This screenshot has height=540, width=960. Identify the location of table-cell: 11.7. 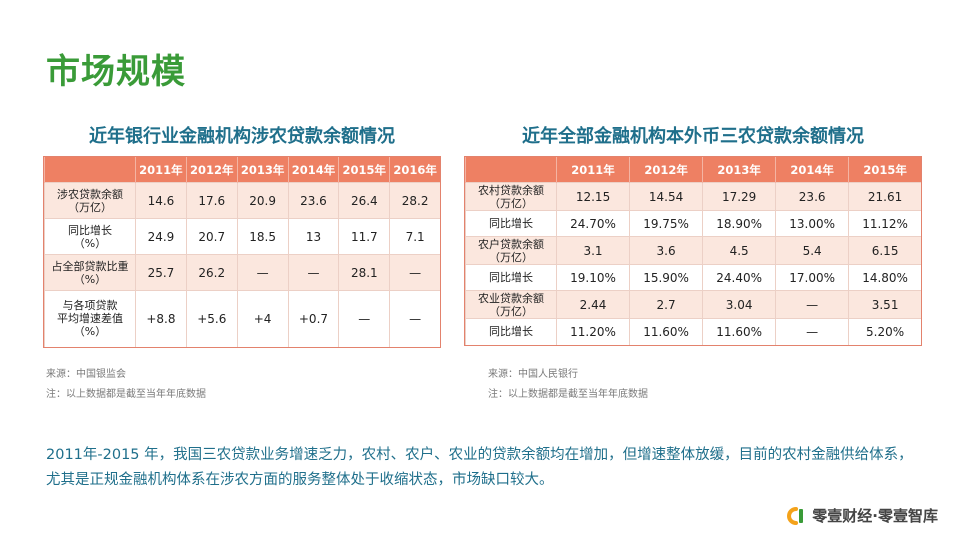
(364, 236).